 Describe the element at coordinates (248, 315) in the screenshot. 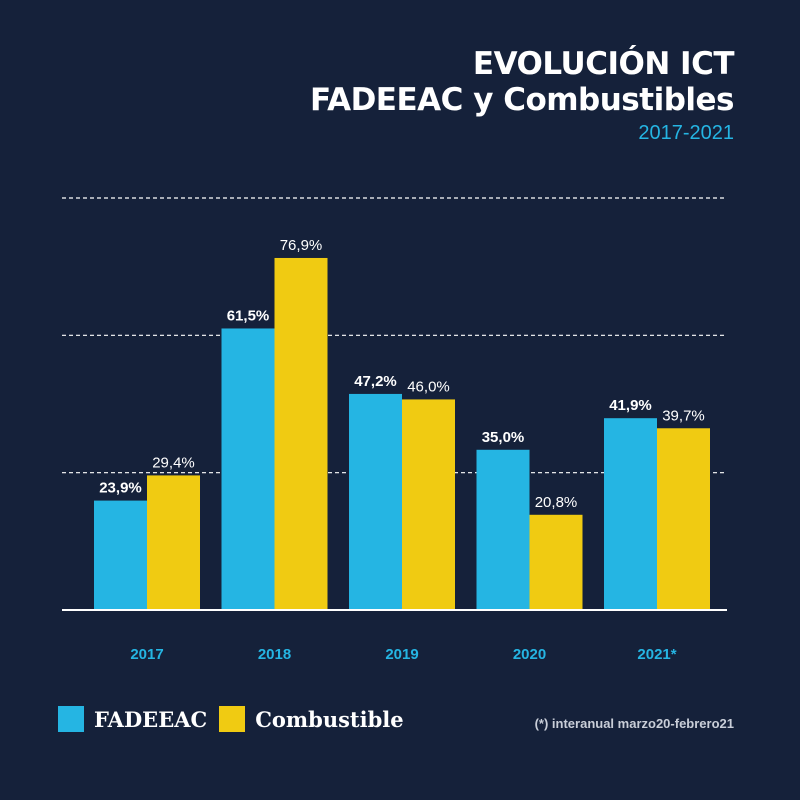

I see `value-label-fadeeac-1: 61,5%` at that location.